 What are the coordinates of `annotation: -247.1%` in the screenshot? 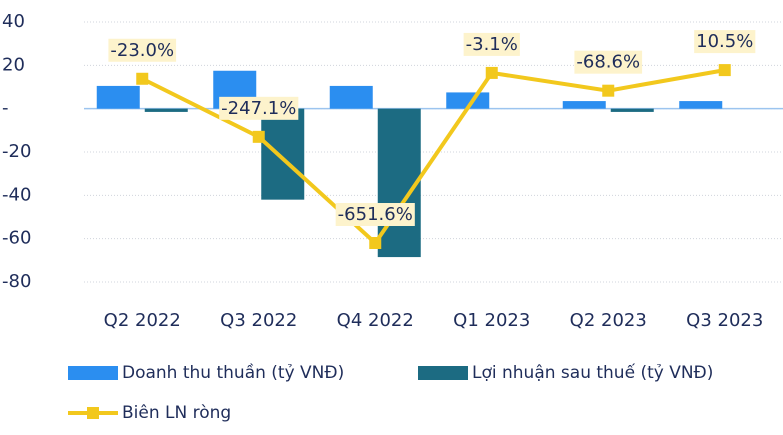 It's located at (258, 108).